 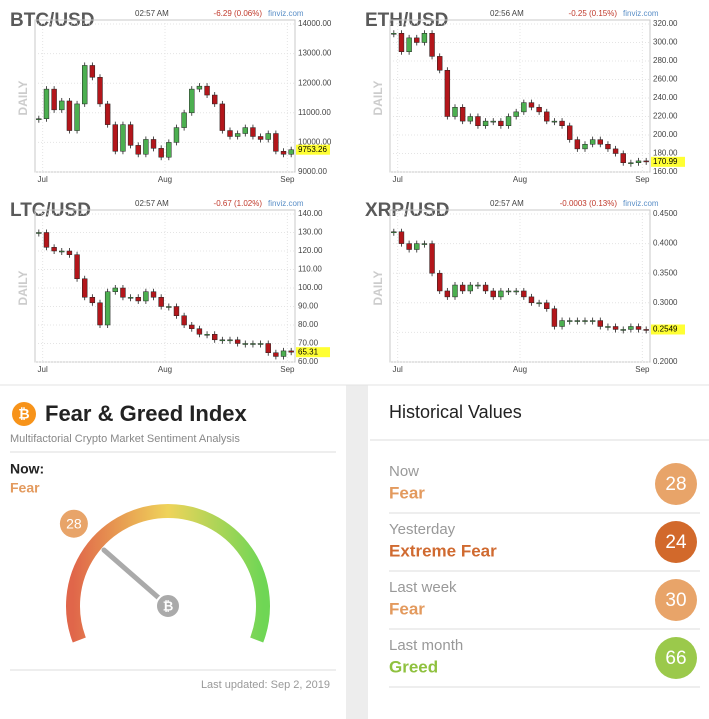 I want to click on y-tick-label: 0.3000, so click(x=665, y=302).